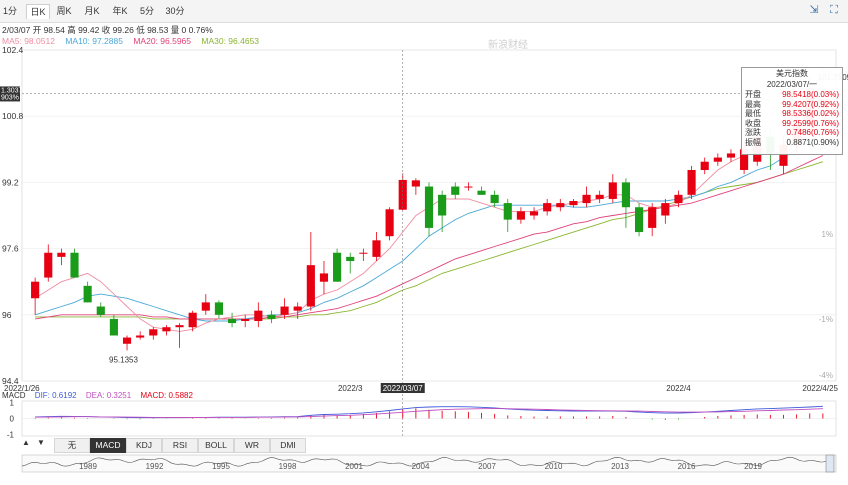  Describe the element at coordinates (429, 412) in the screenshot. I see `dif-line` at that location.